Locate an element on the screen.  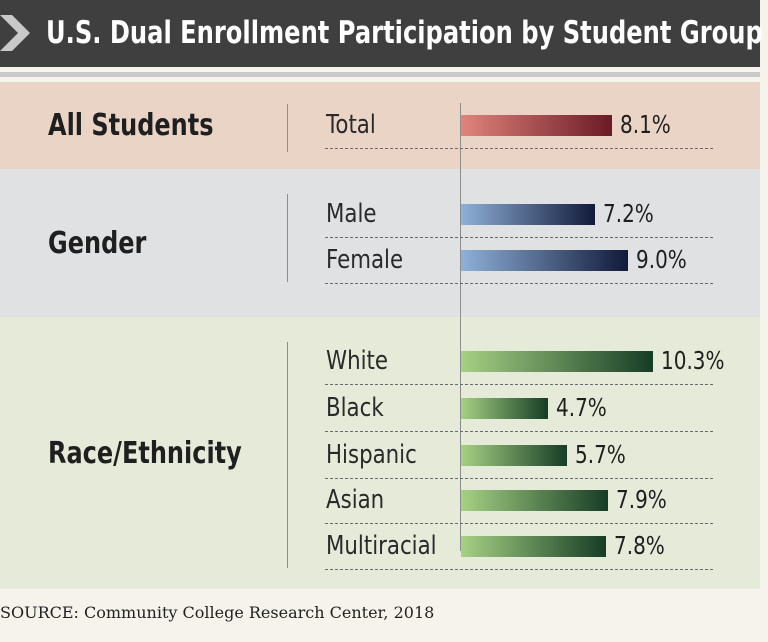
category-label: Asian is located at coordinates (355, 500).